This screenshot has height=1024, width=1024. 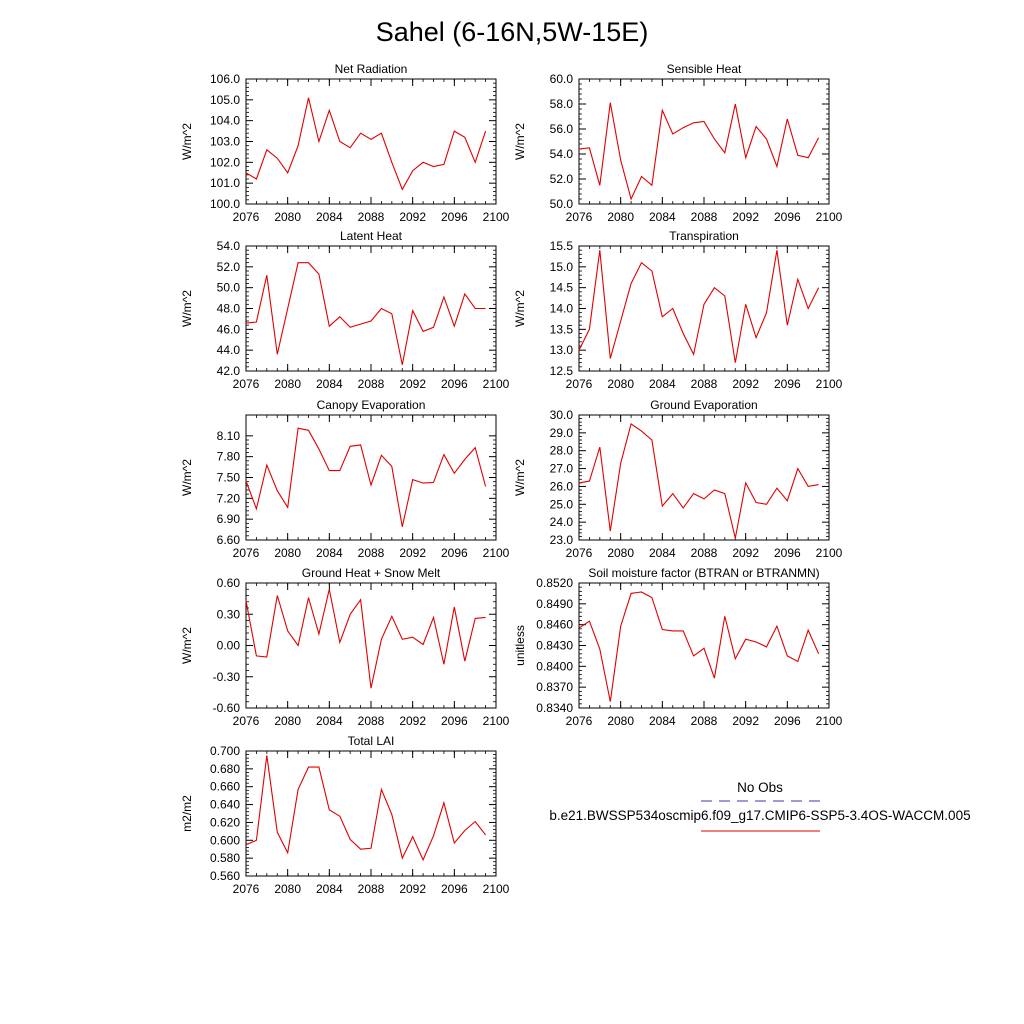 What do you see at coordinates (225, 840) in the screenshot?
I see `y-tick-label: 0.600` at bounding box center [225, 840].